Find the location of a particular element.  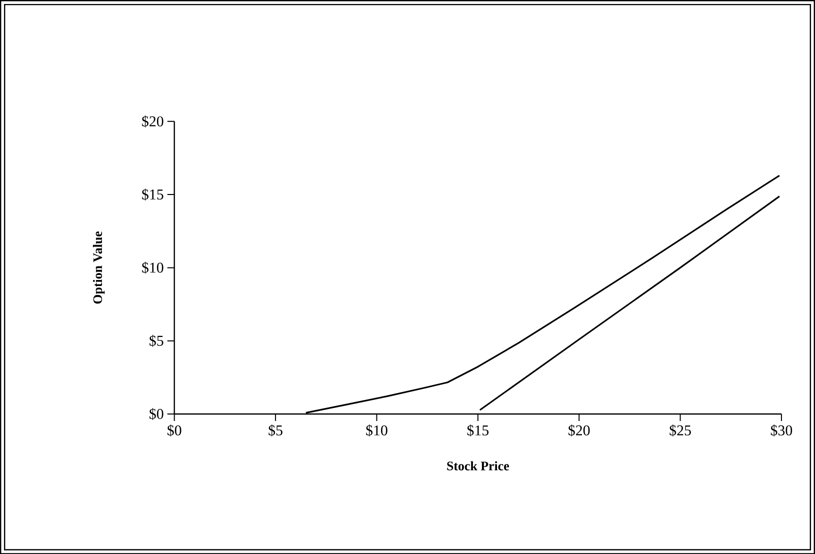

y-axis-title: Option Value is located at coordinates (98, 267).